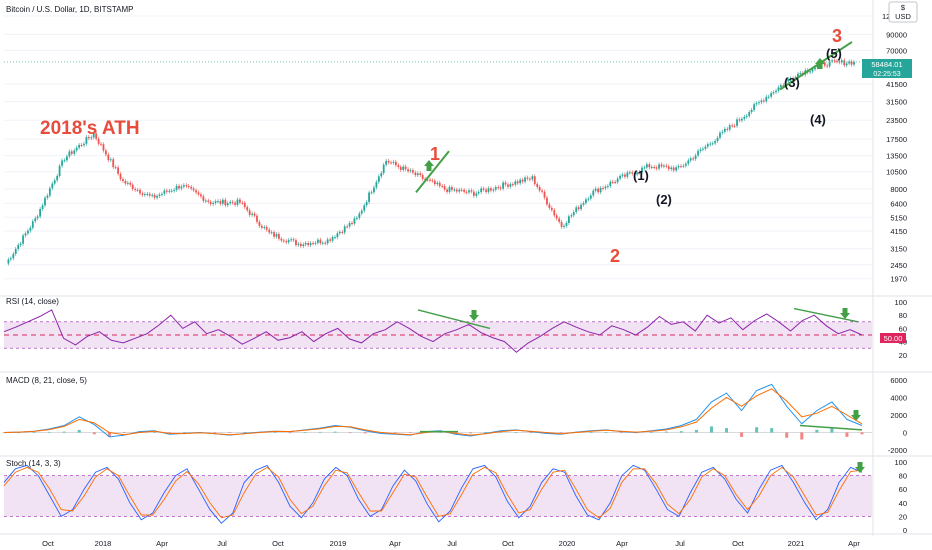 The height and width of the screenshot is (550, 932). Describe the element at coordinates (900, 302) in the screenshot. I see `rsi-tick-label: 100` at that location.